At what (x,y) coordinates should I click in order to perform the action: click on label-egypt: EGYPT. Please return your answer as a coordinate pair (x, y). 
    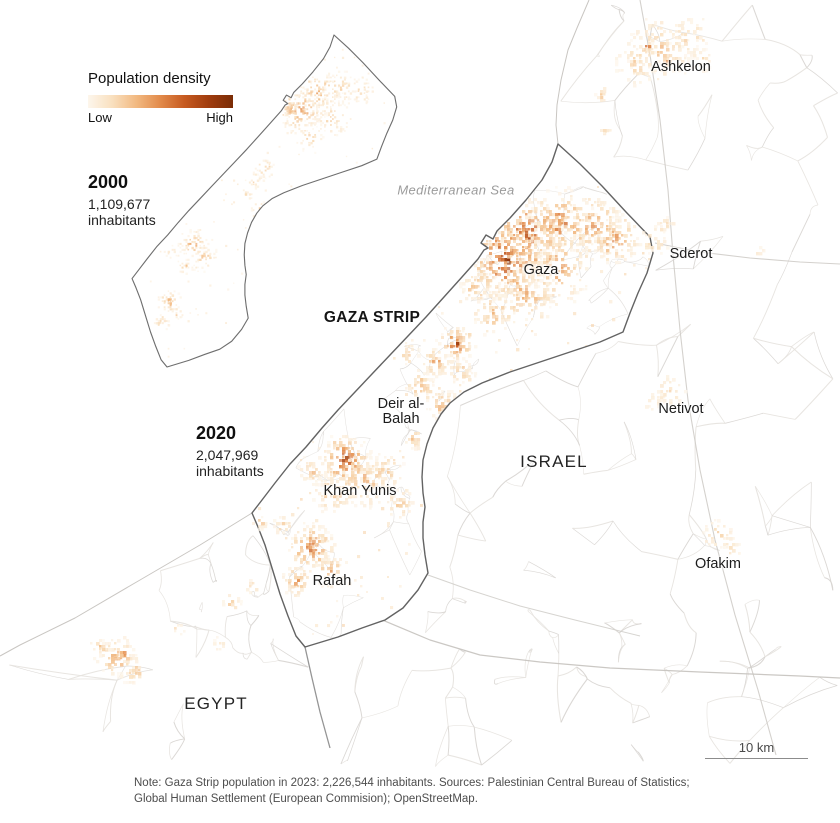
    Looking at the image, I should click on (216, 703).